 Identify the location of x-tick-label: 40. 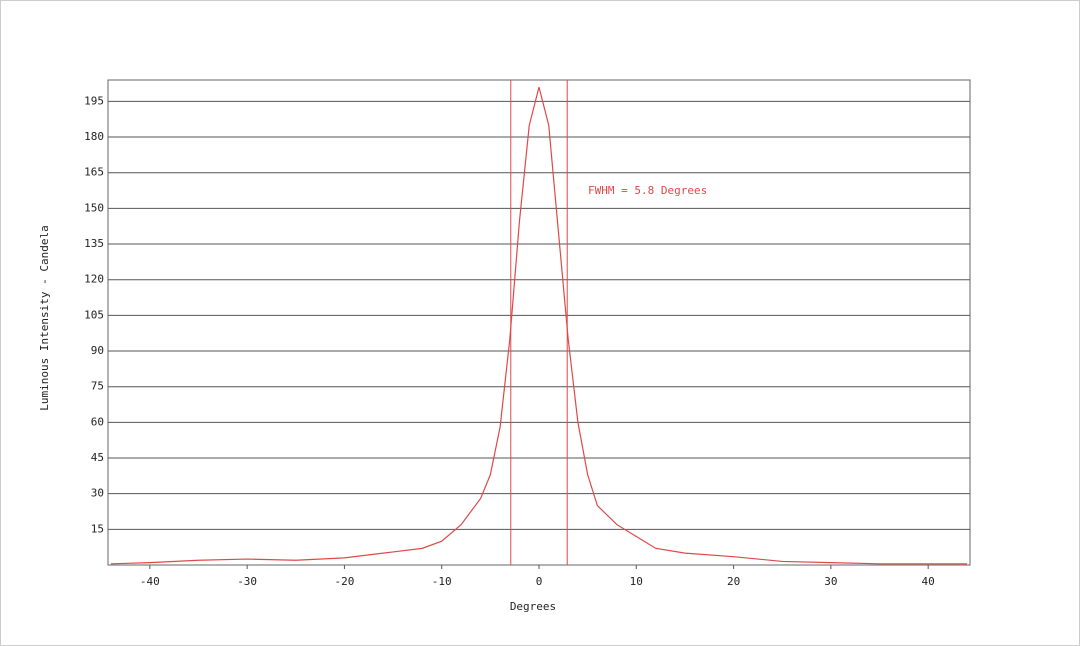
(928, 581).